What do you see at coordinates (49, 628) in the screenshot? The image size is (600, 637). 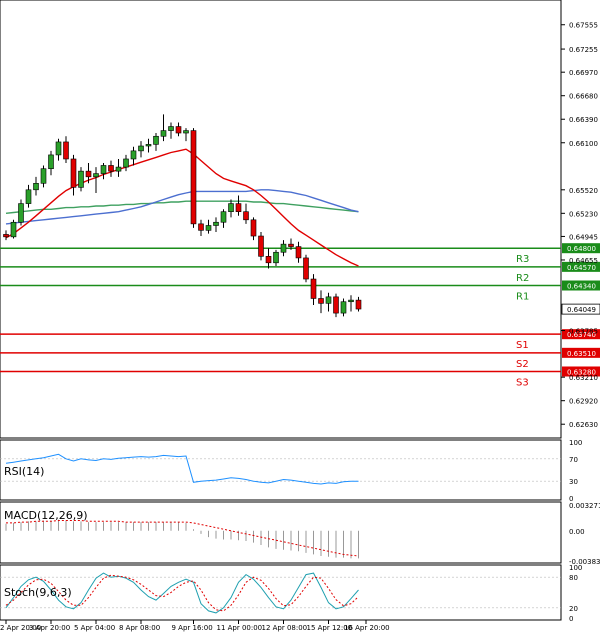 I see `time-tick-label: 3 Apr 20:00` at bounding box center [49, 628].